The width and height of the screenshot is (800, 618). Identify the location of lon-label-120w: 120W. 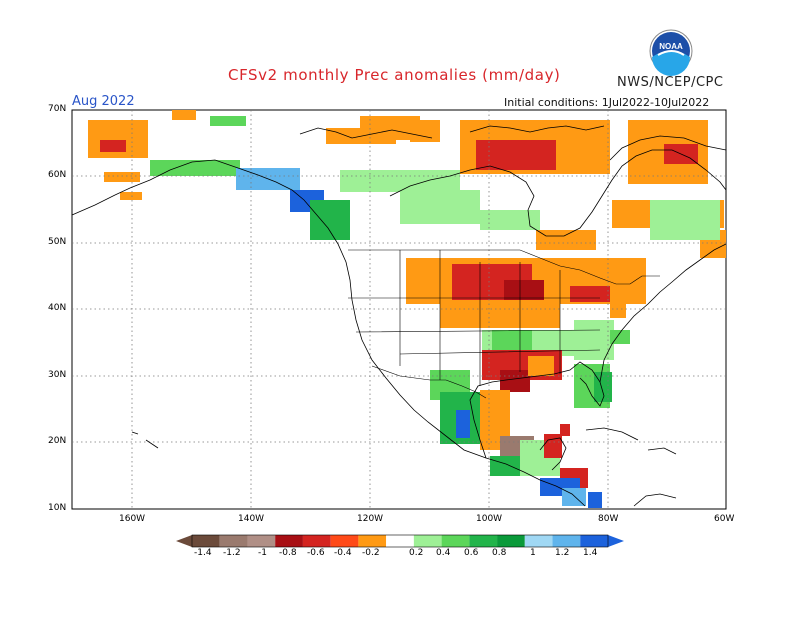
(370, 519).